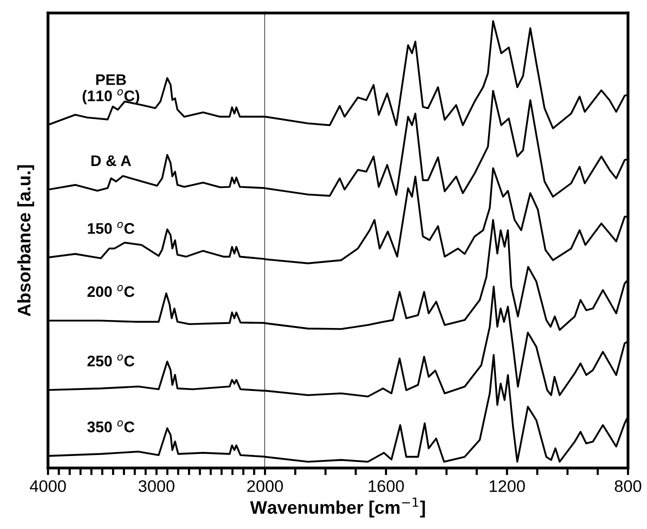  What do you see at coordinates (110, 360) in the screenshot?
I see `series-label: 250 $^{o}$C` at bounding box center [110, 360].